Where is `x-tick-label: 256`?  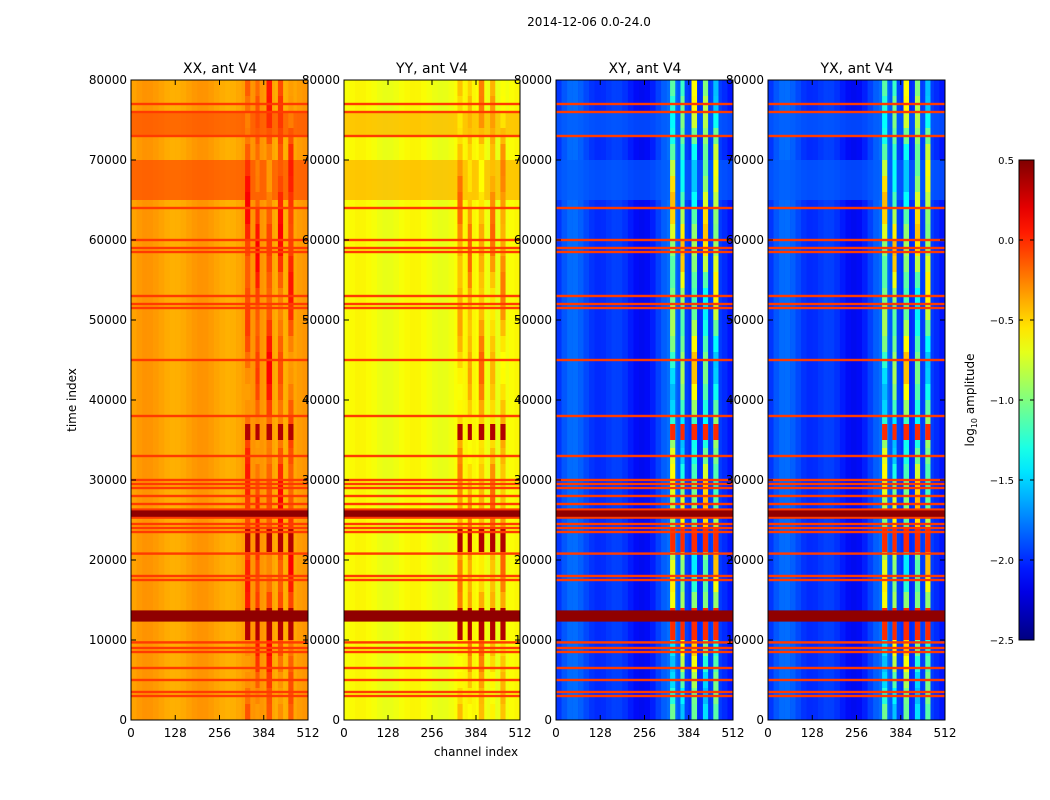 x-tick-label: 256 is located at coordinates (219, 733).